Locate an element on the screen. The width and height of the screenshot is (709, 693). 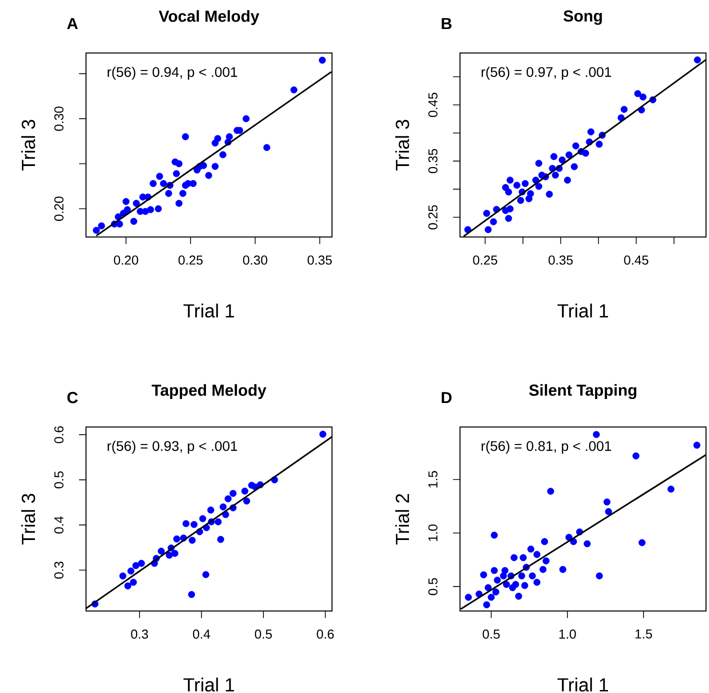
text: B is located at coordinates (447, 24).